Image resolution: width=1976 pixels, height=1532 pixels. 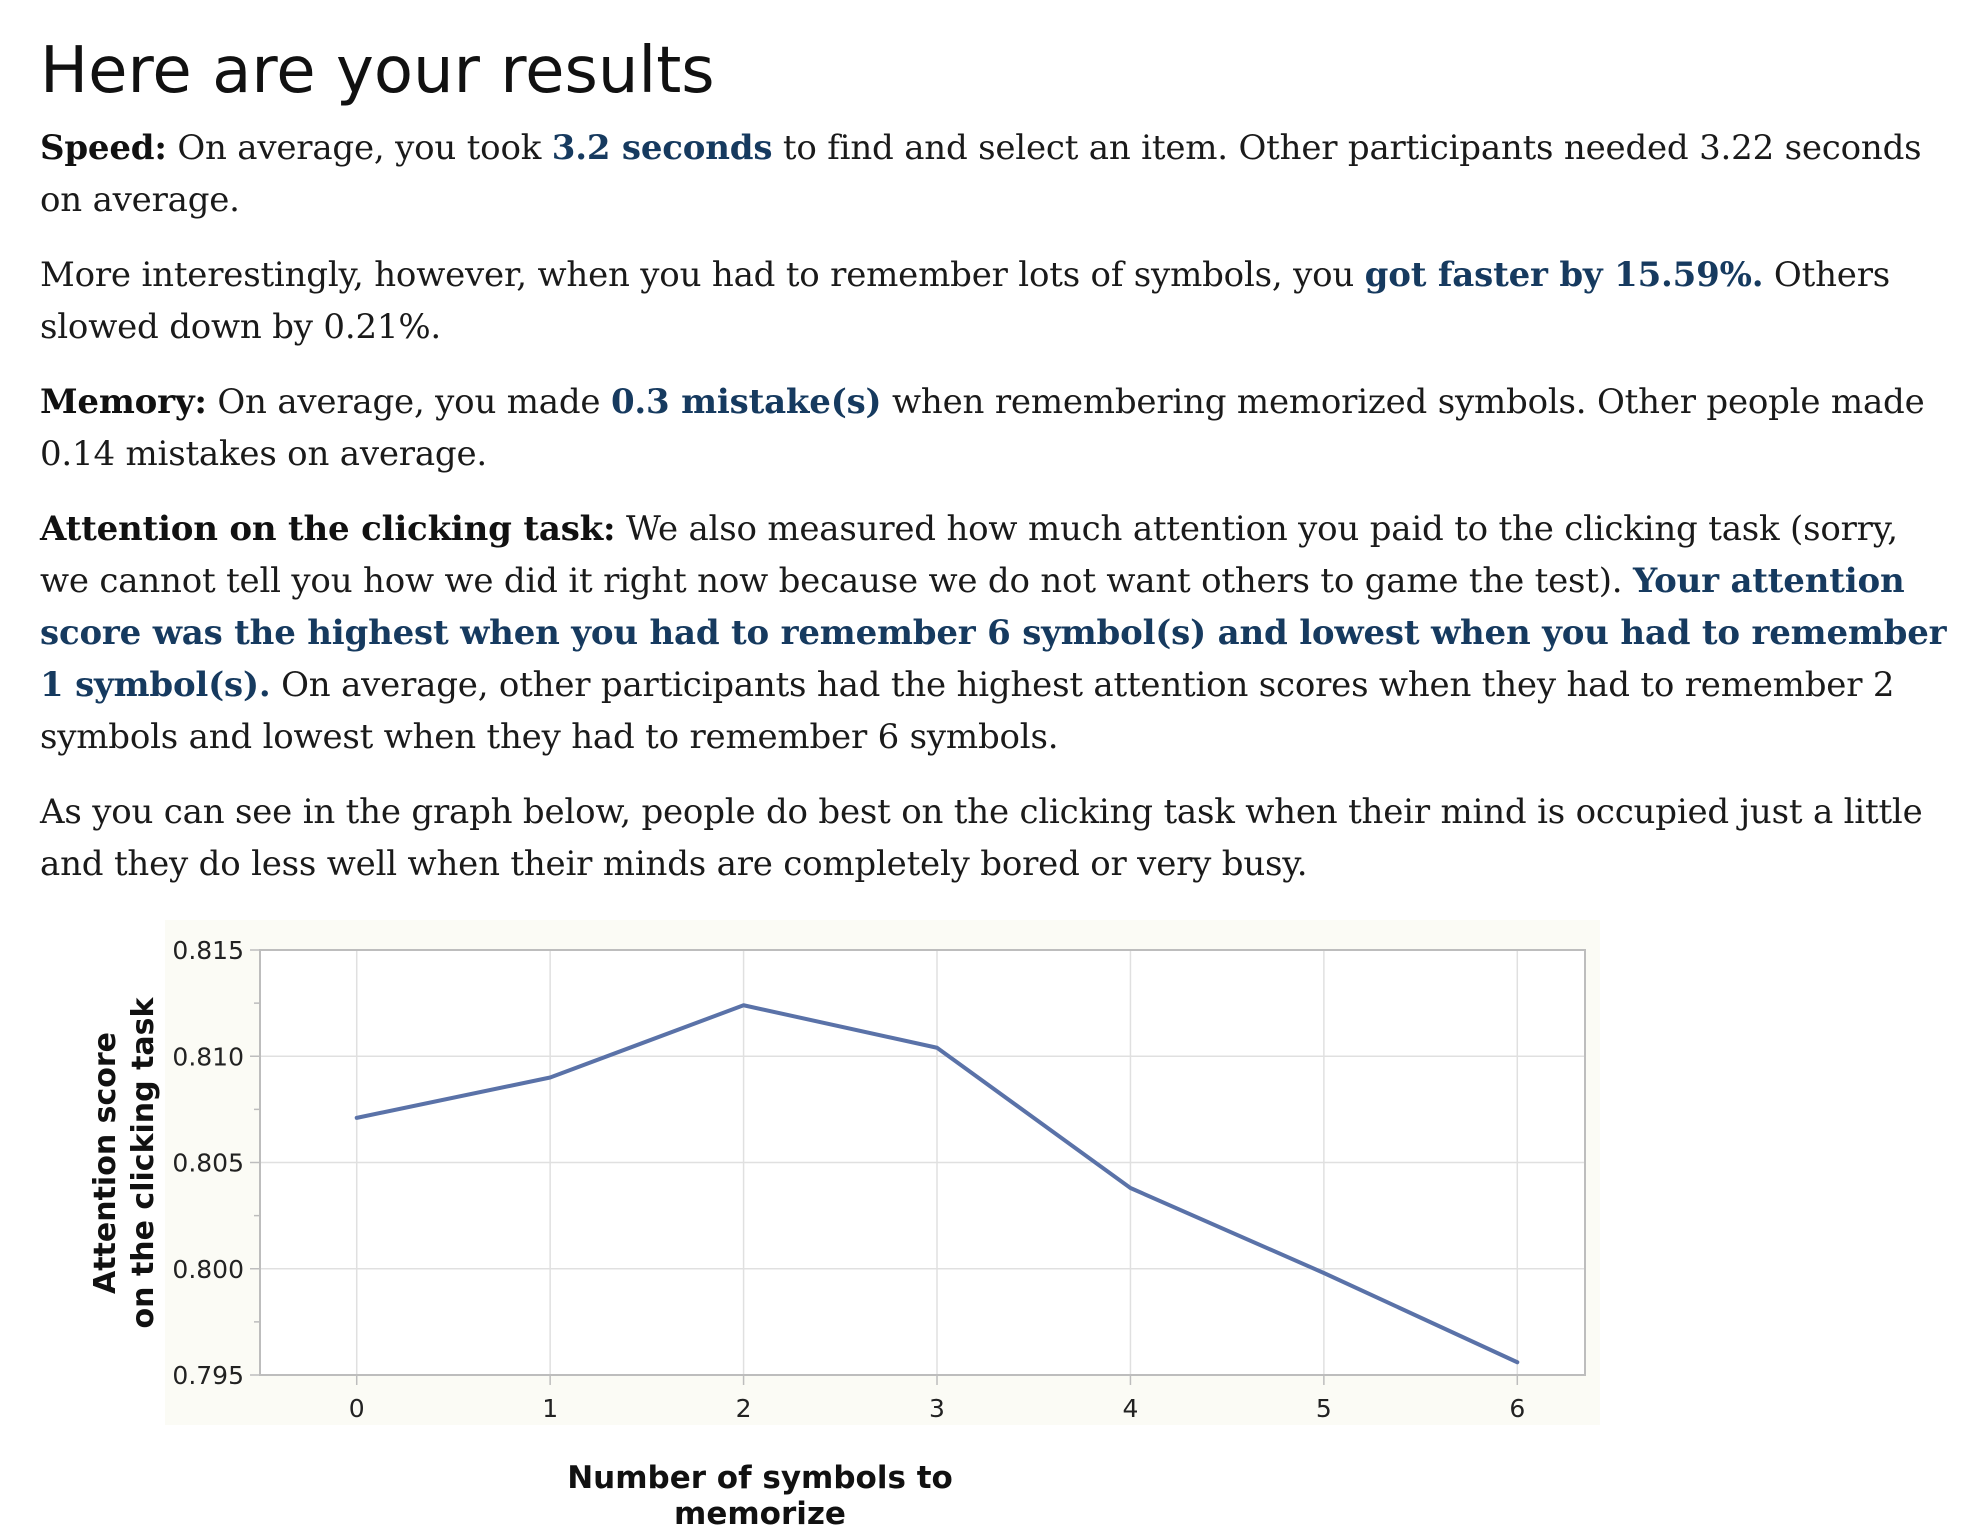 What do you see at coordinates (123, 402) in the screenshot?
I see `memory-label: Memory:` at bounding box center [123, 402].